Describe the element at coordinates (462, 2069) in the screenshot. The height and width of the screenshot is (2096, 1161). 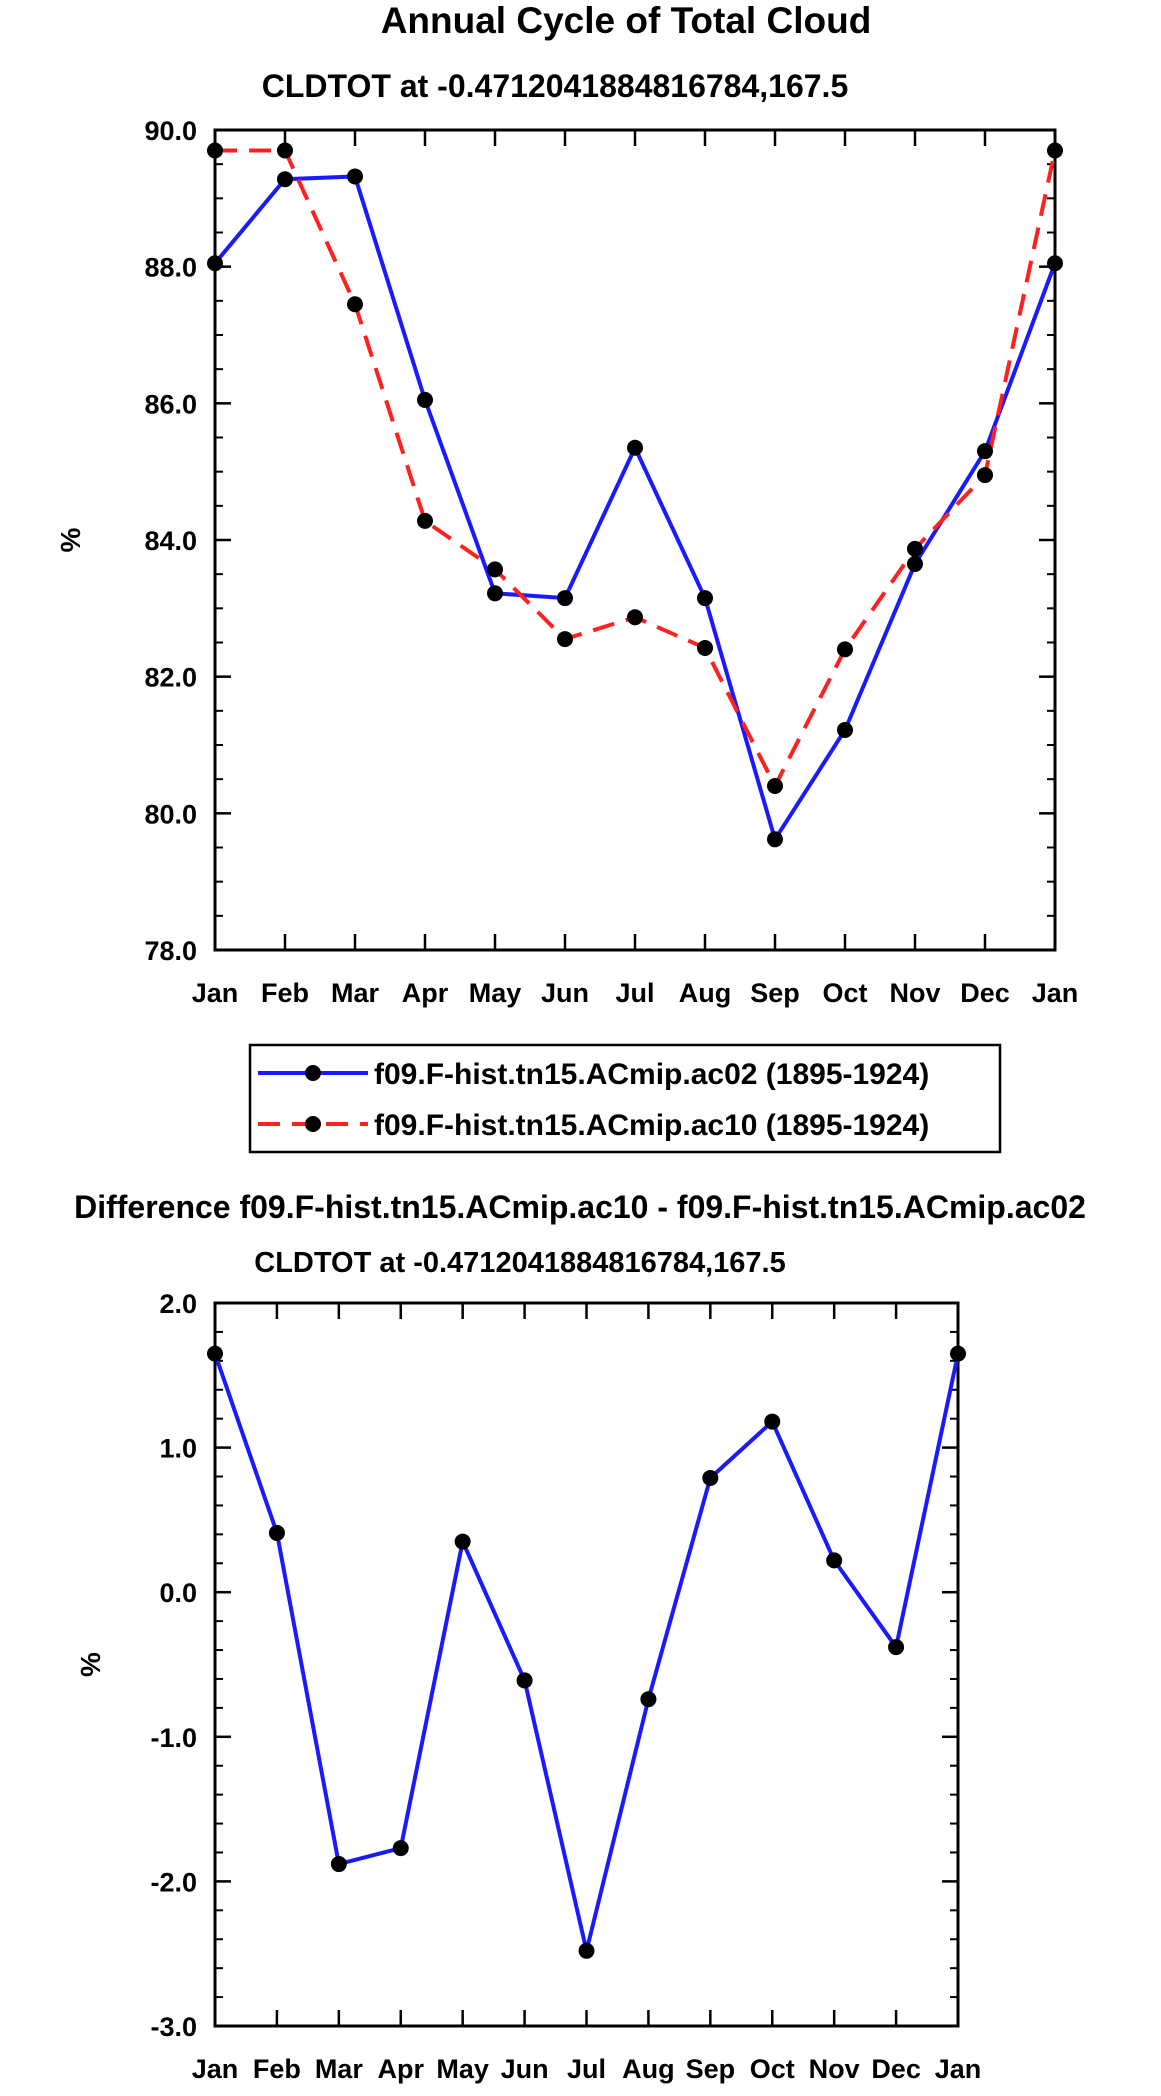
I see `chart2-xtick-label: May` at that location.